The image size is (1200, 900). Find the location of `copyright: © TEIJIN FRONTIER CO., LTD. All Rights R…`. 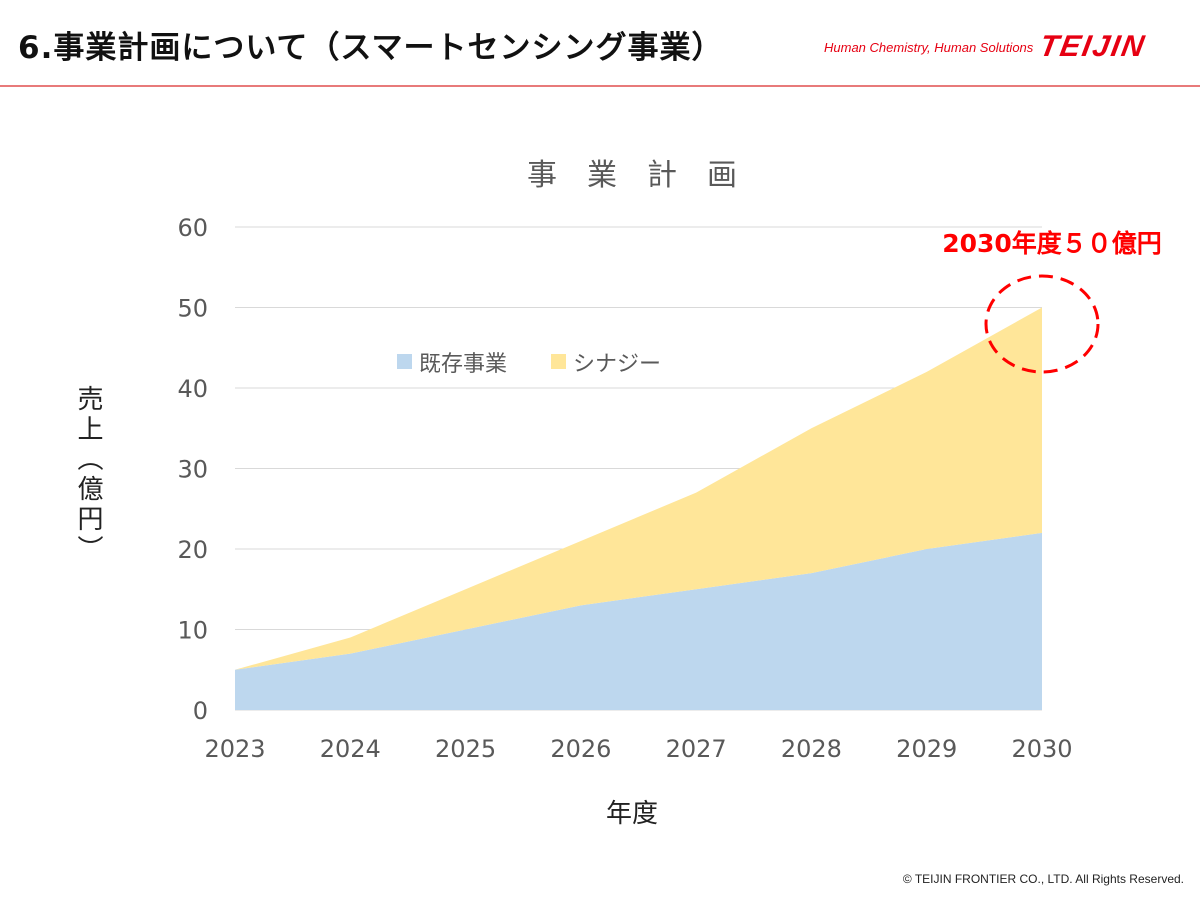

copyright: © TEIJIN FRONTIER CO., LTD. All Rights R… is located at coordinates (1043, 879).